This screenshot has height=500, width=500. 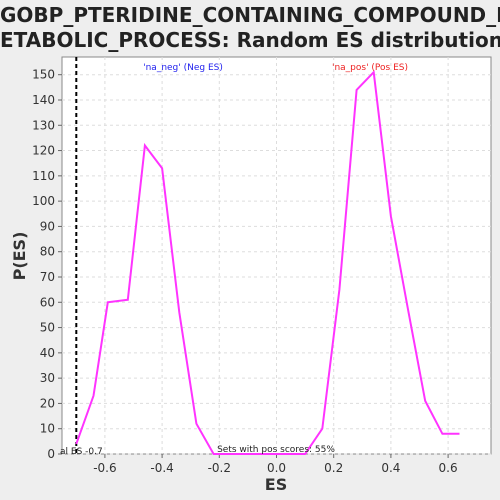 I want to click on y-tick-label: 30, so click(x=47, y=378).